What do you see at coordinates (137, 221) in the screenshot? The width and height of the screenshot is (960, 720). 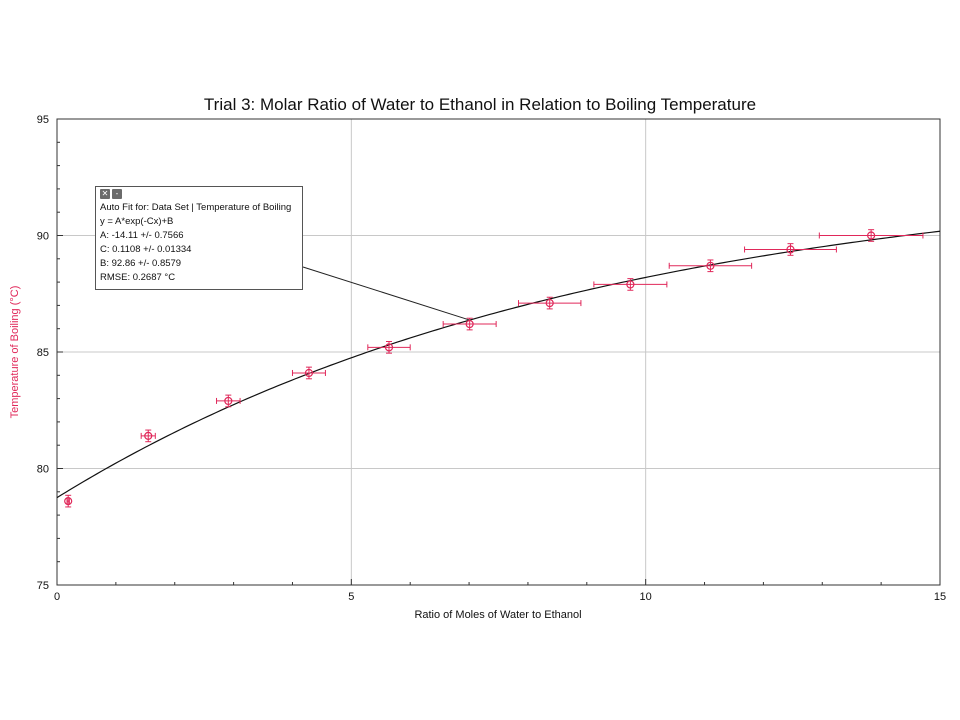 I see `fit-box-equation: y = A*exp(-Cx)+B` at bounding box center [137, 221].